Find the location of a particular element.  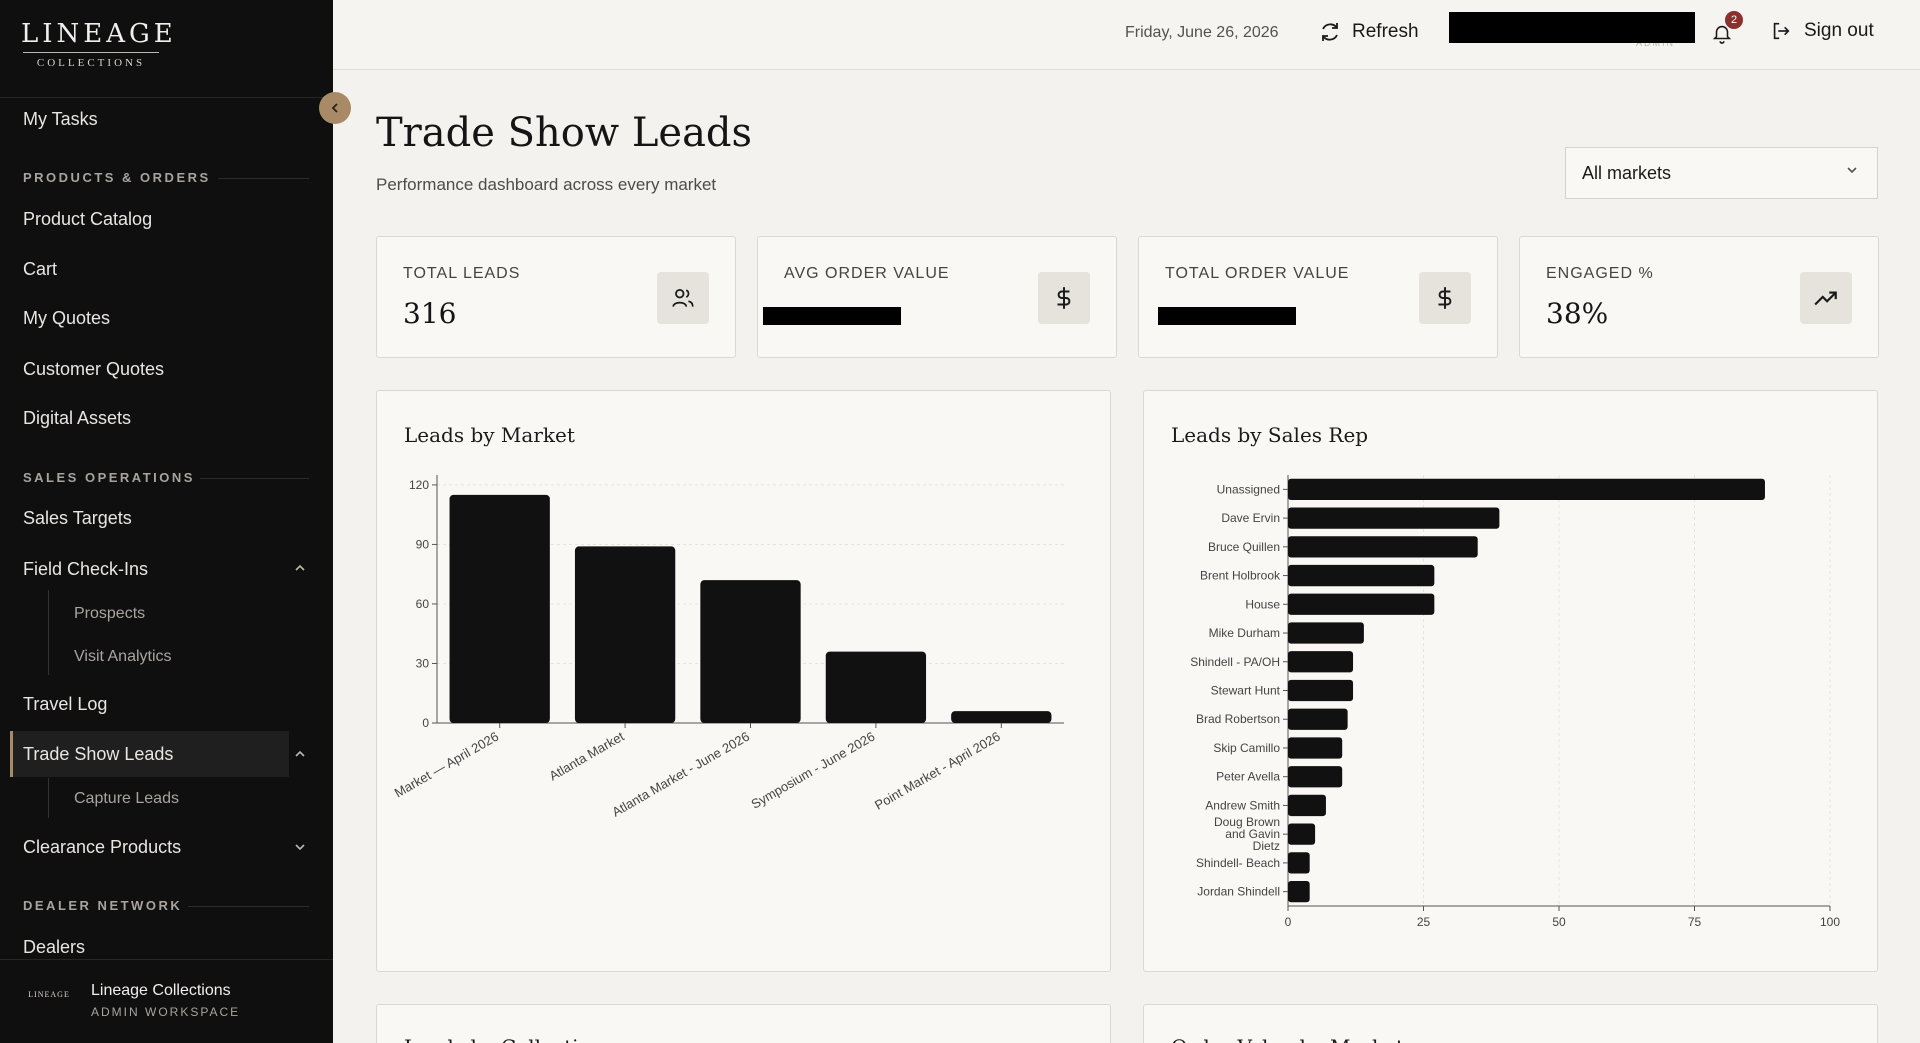

chart-title: Leads by Collection is located at coordinates (503, 1039).